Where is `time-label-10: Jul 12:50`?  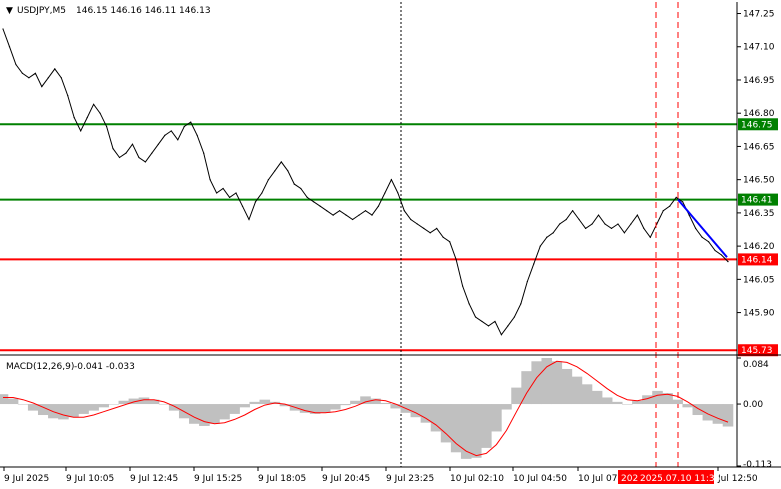
time-label-10: Jul 12:50 is located at coordinates (737, 479).